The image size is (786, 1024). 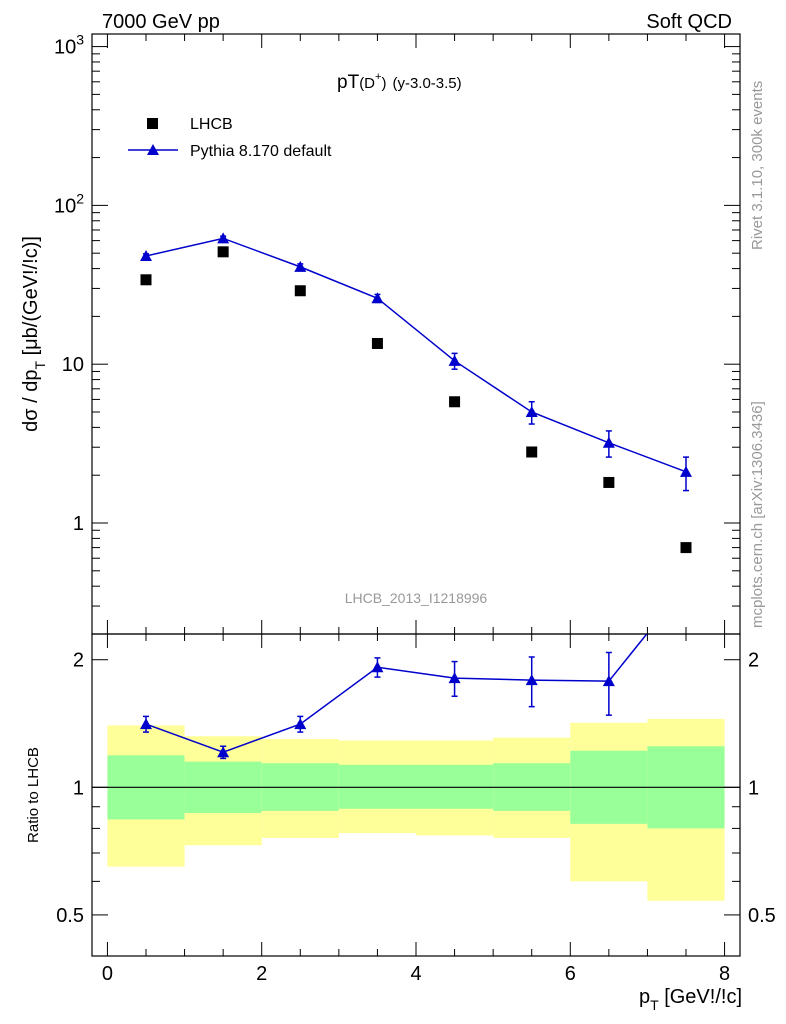 What do you see at coordinates (33, 795) in the screenshot?
I see `ratio-y-axis-label: Ratio to LHCB` at bounding box center [33, 795].